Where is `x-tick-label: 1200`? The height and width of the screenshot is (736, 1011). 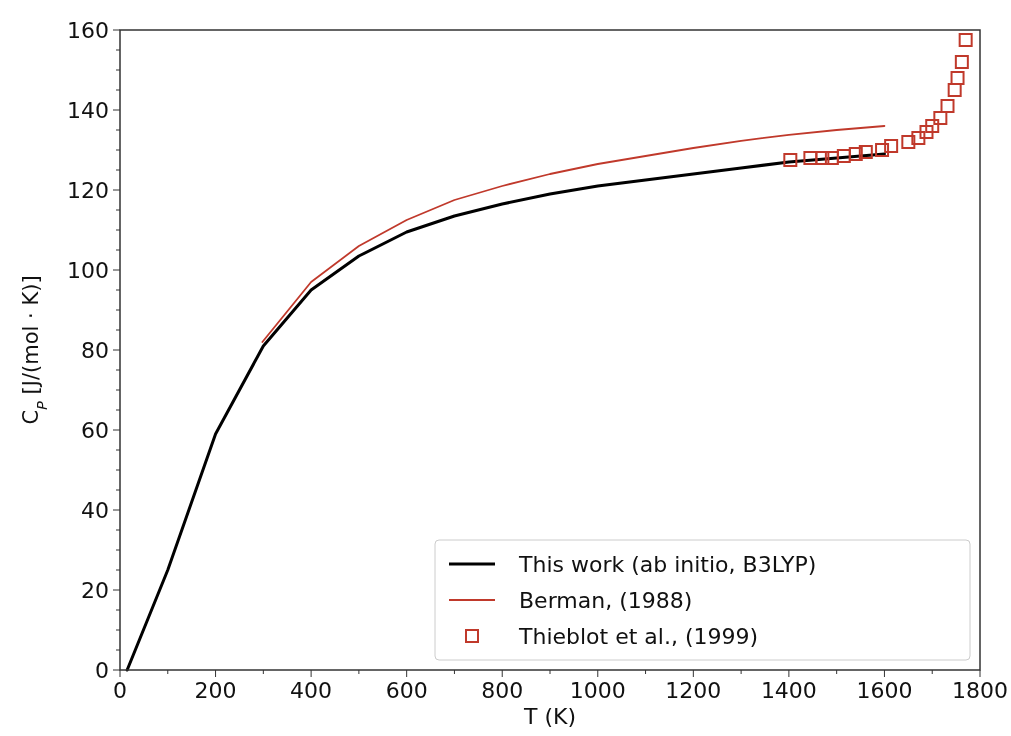 x-tick-label: 1200 is located at coordinates (693, 690).